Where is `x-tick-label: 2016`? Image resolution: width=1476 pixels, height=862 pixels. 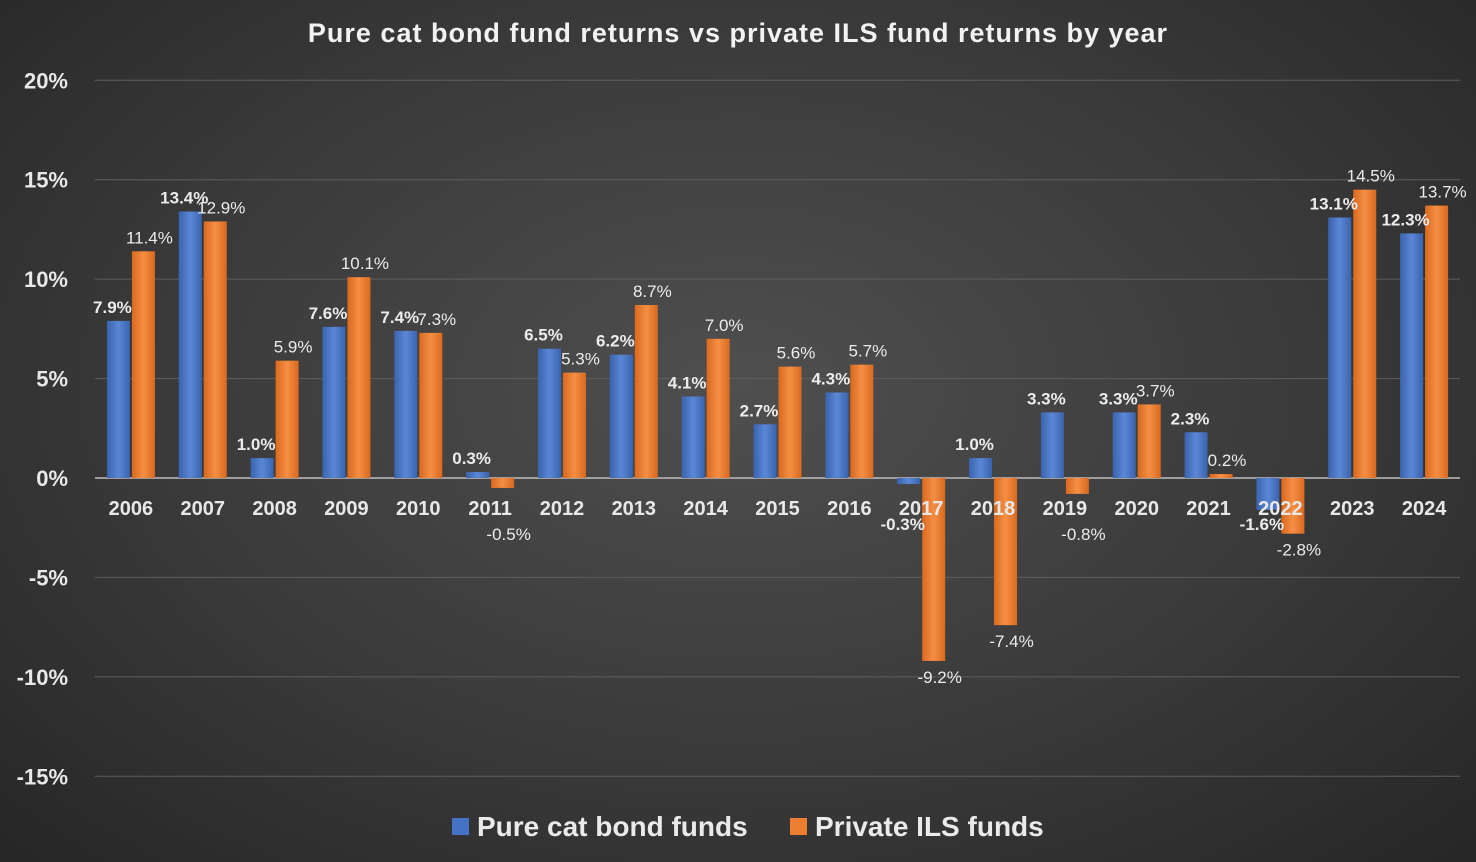 x-tick-label: 2016 is located at coordinates (849, 509).